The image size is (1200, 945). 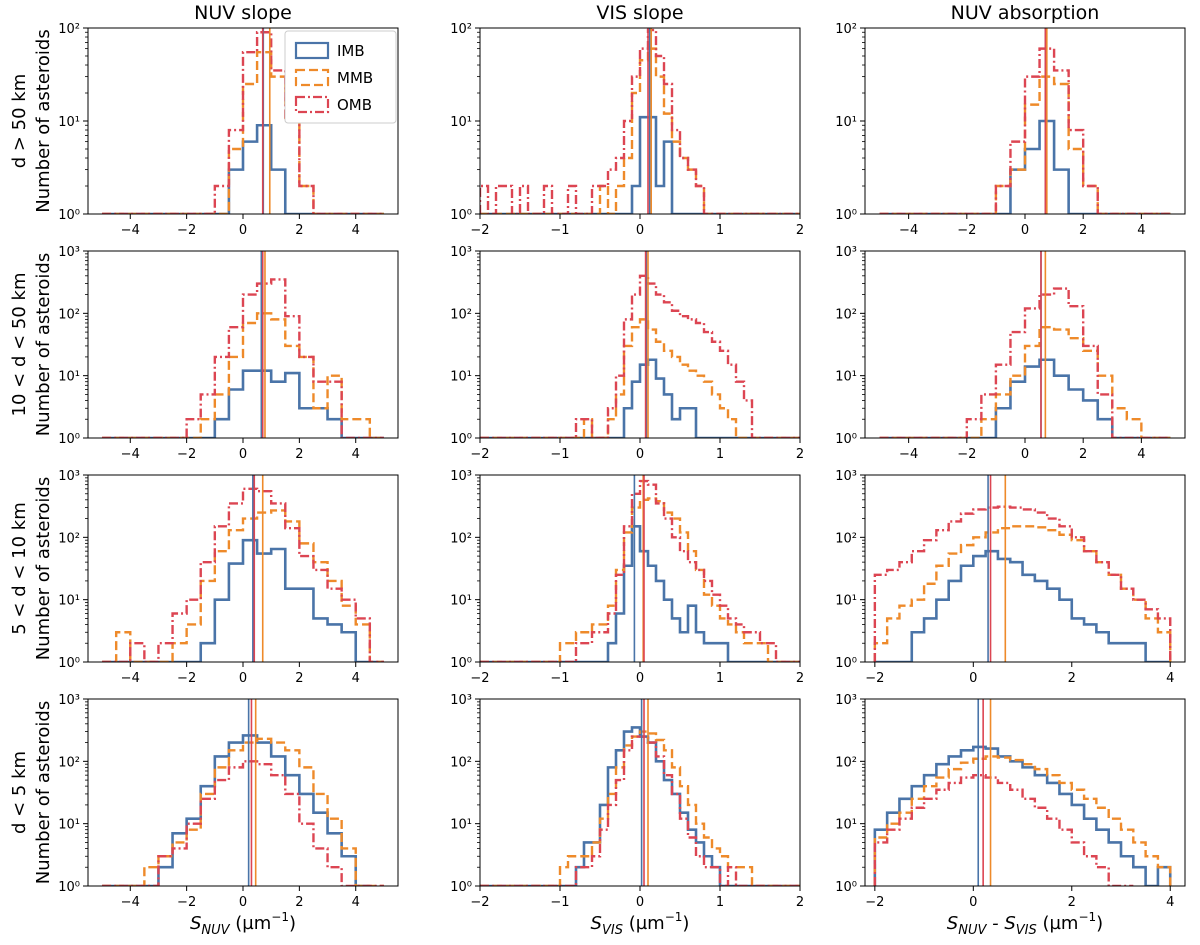 I want to click on panel-0-2: −4 −2 0 2 4 10⁰ 10¹ 10², so click(x=1010, y=130).